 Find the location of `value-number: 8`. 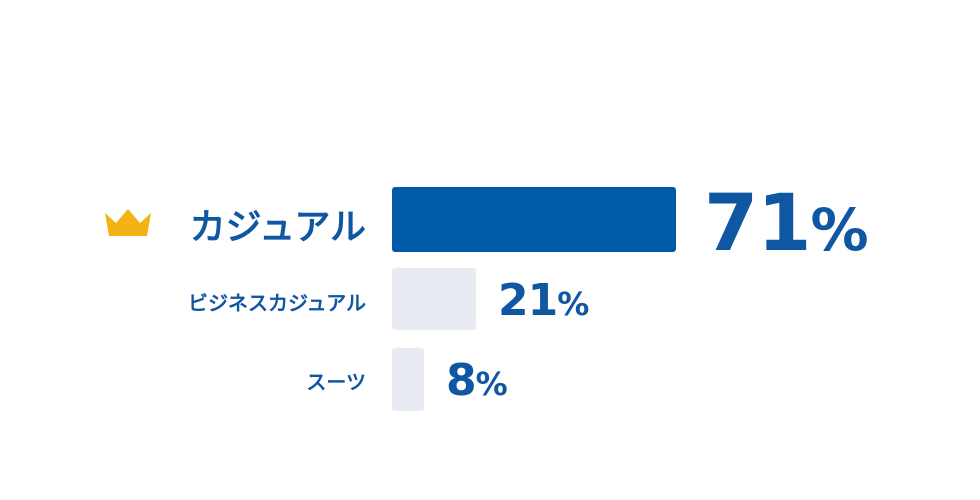

value-number: 8 is located at coordinates (461, 380).